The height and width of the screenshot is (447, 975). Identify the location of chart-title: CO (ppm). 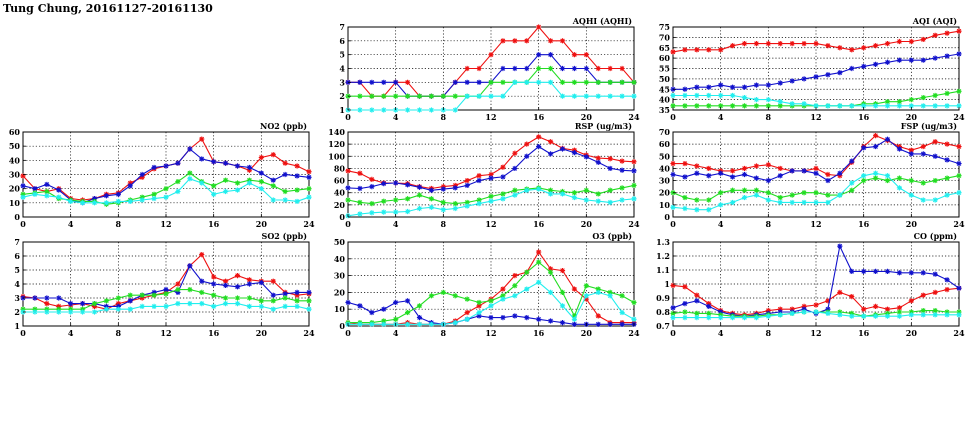
(936, 236).